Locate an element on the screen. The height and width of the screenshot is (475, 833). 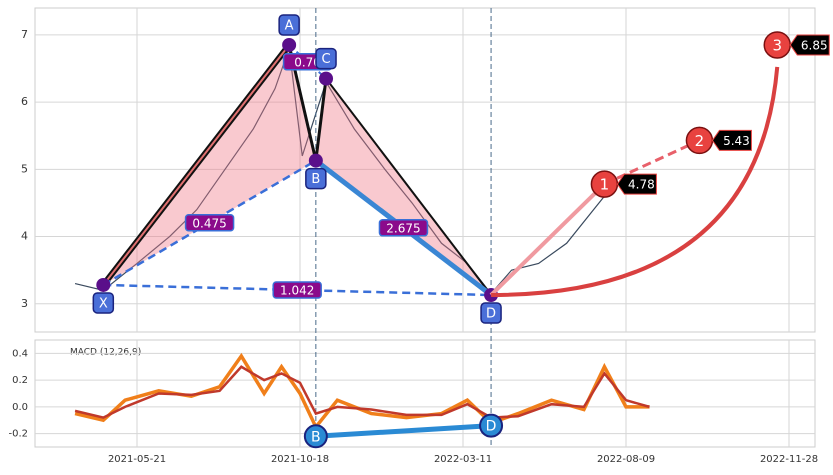
target-value: 4.78 is located at coordinates (641, 185).